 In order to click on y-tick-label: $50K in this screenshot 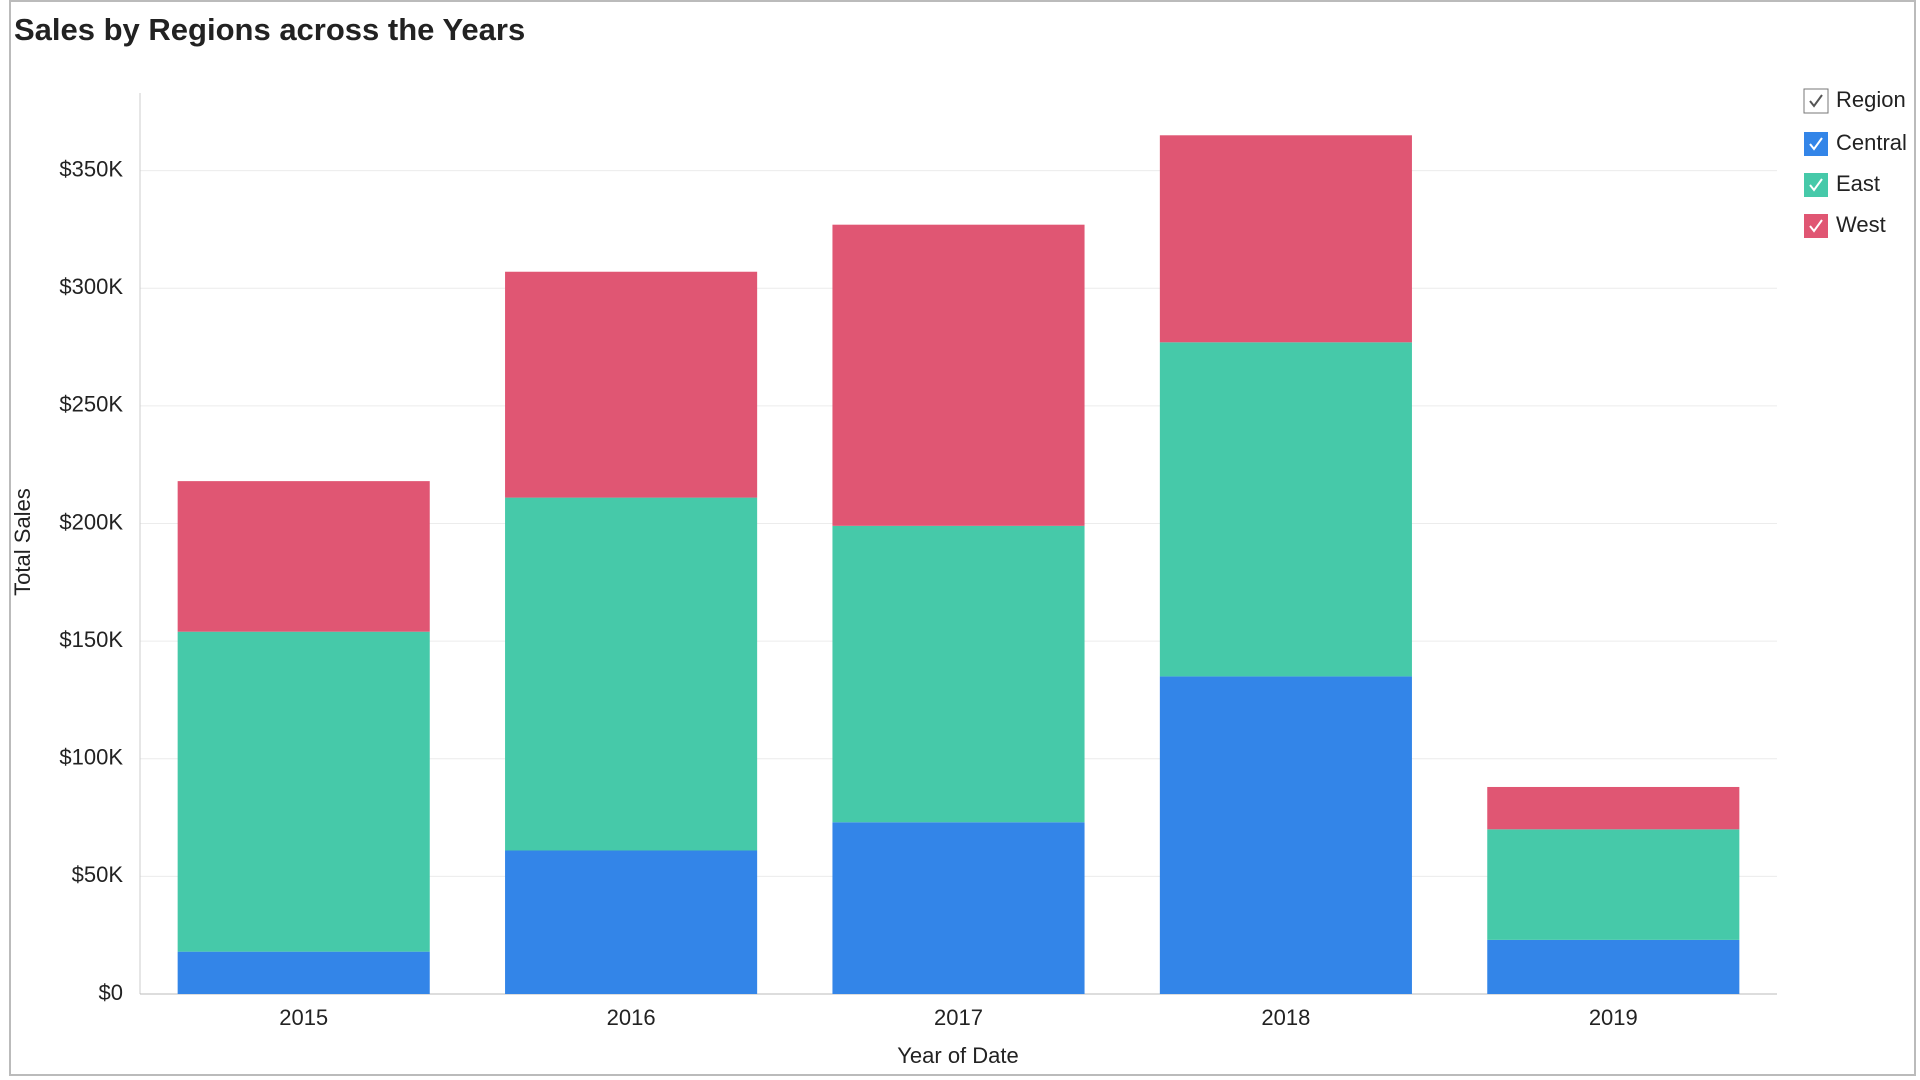, I will do `click(98, 874)`.